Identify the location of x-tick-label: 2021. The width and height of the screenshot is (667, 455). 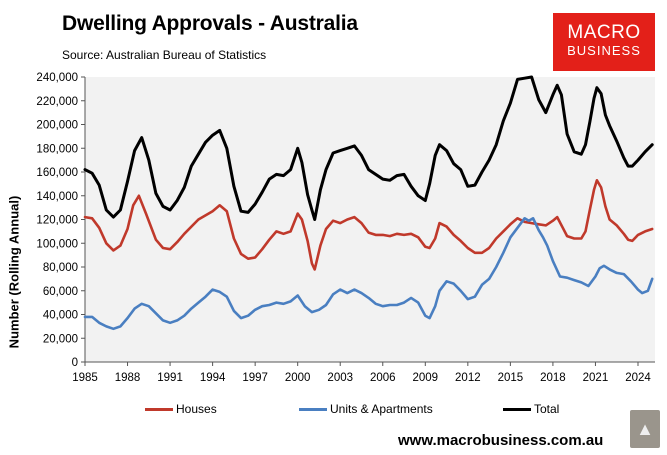
(596, 378).